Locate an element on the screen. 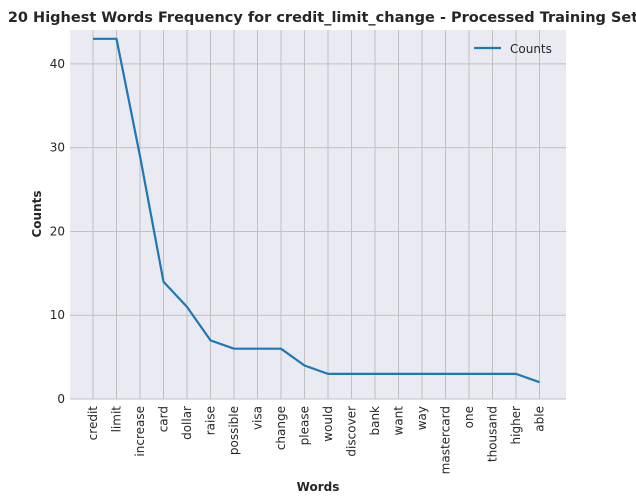 The width and height of the screenshot is (636, 503). x-tick-label: bank is located at coordinates (375, 421).